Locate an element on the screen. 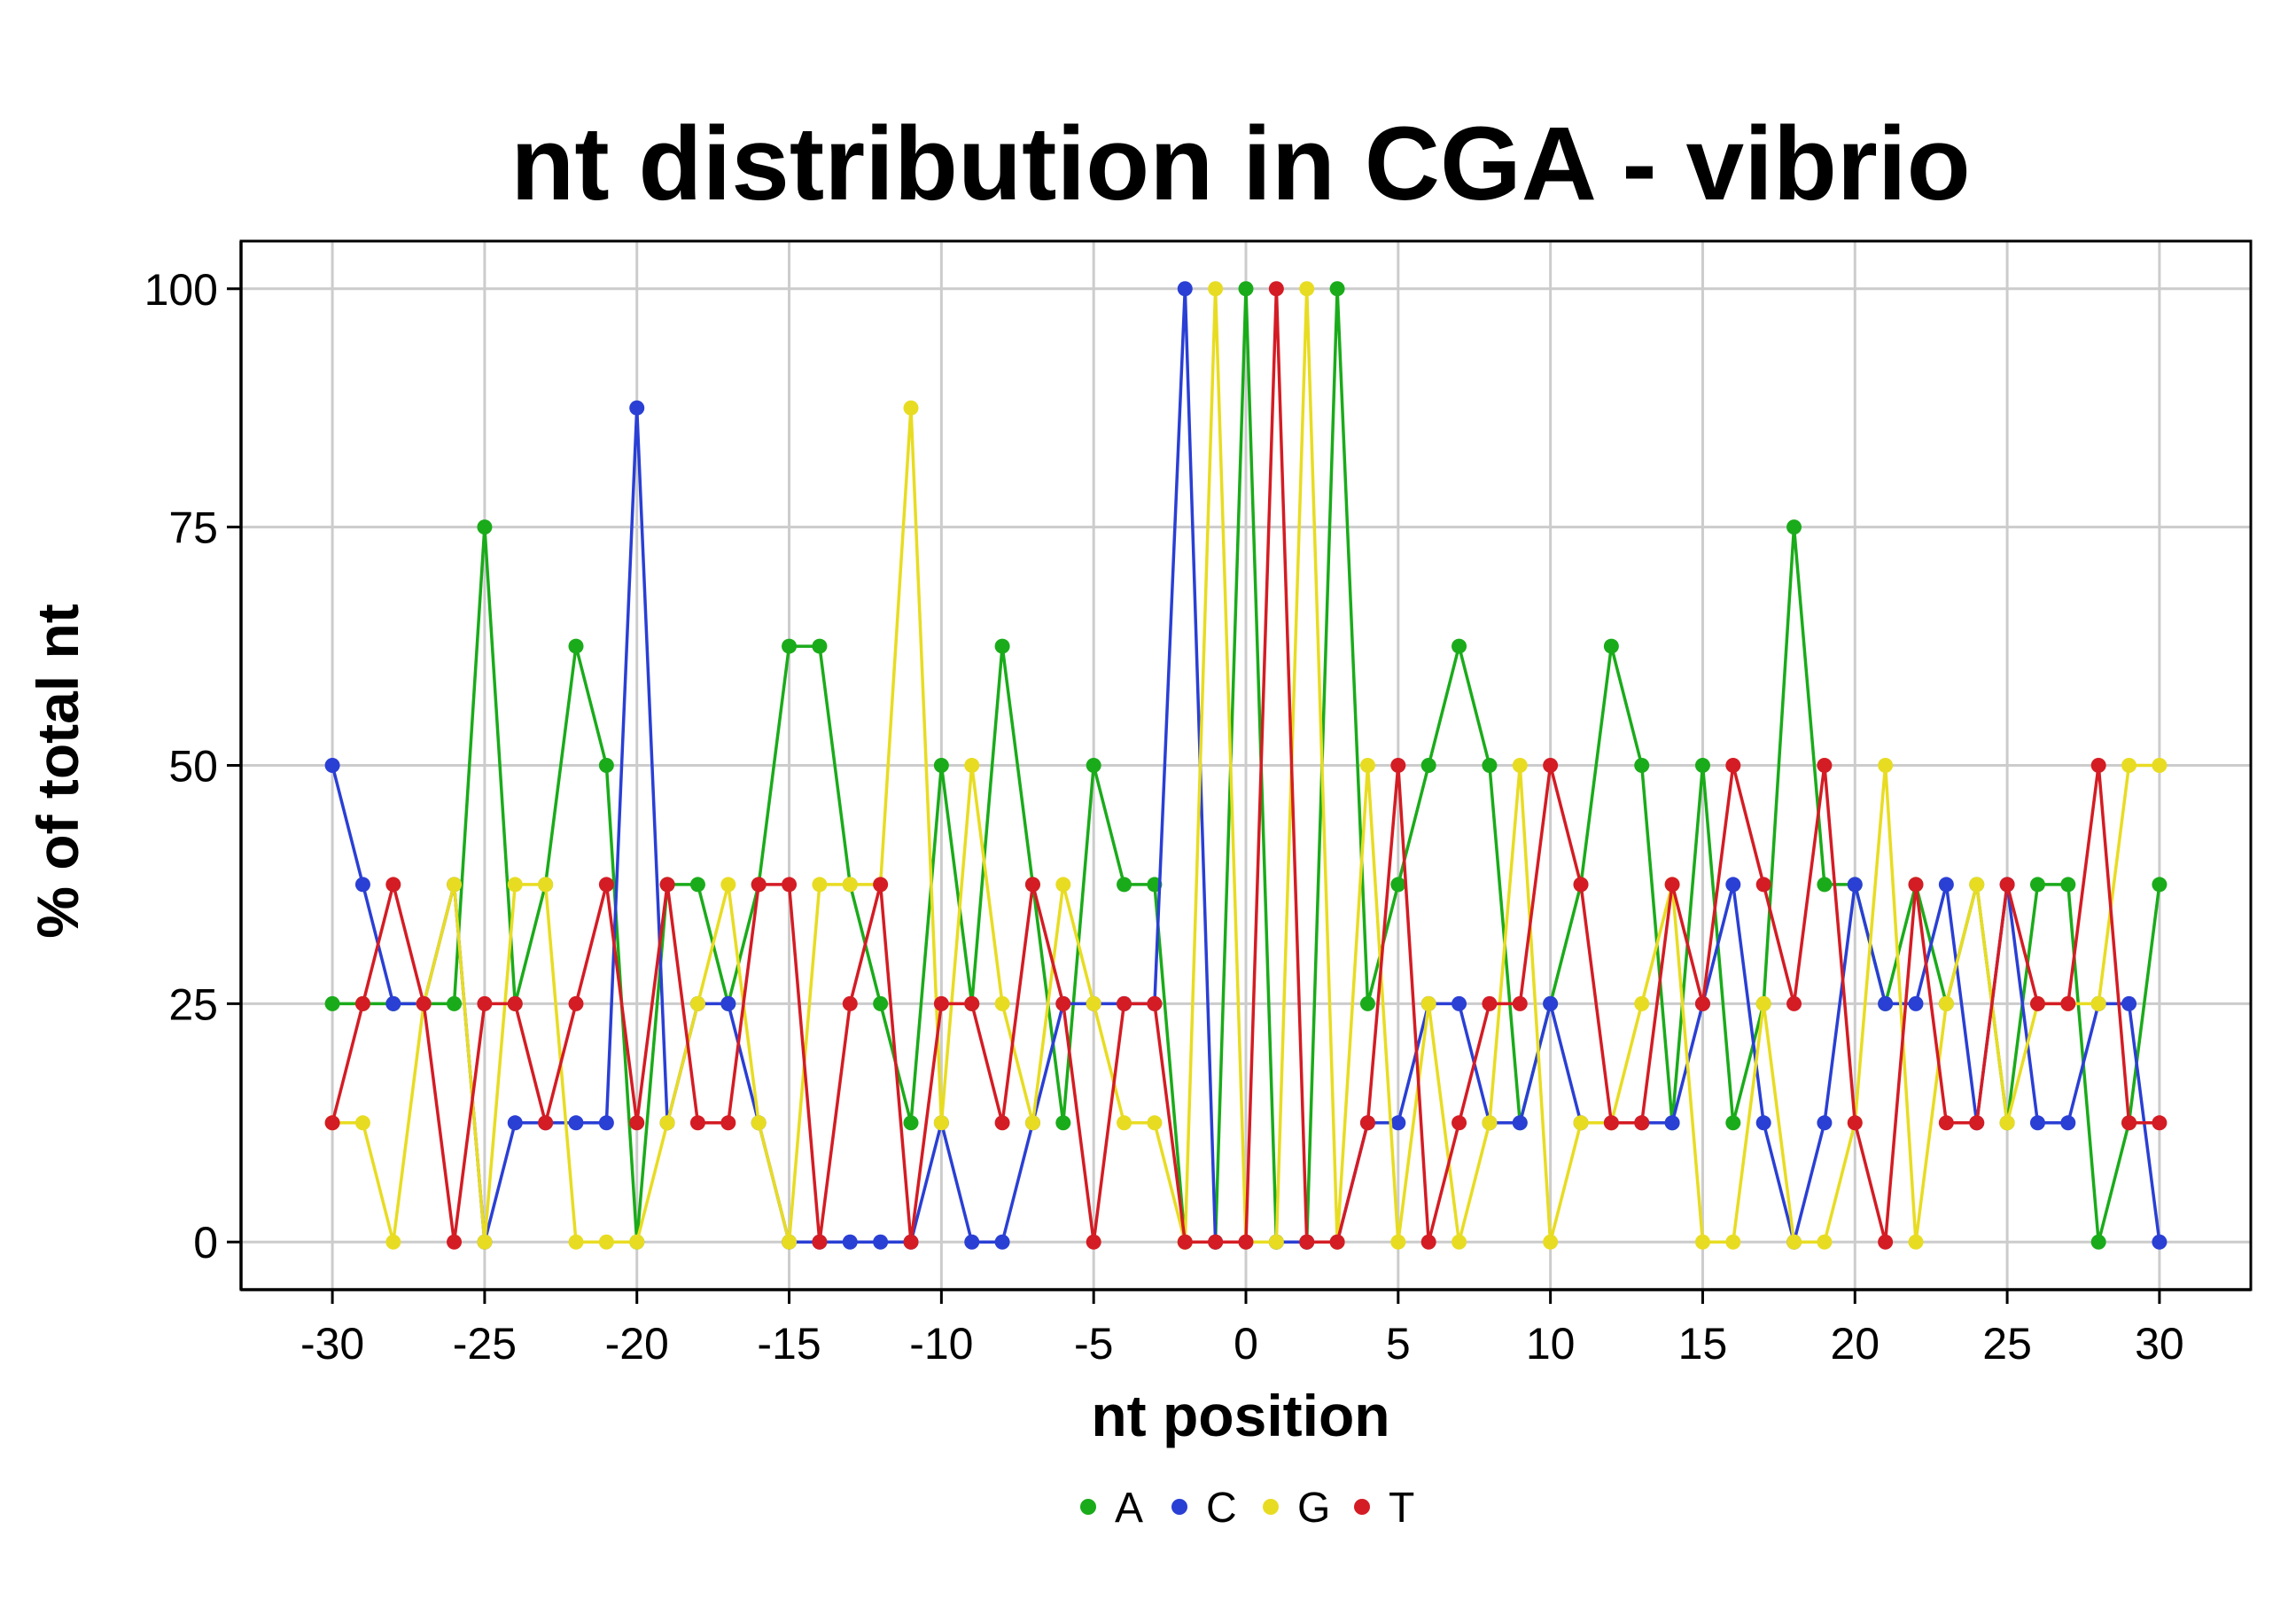 This screenshot has width=2296, height=1599. x-tick-label: 10 is located at coordinates (1551, 1344).